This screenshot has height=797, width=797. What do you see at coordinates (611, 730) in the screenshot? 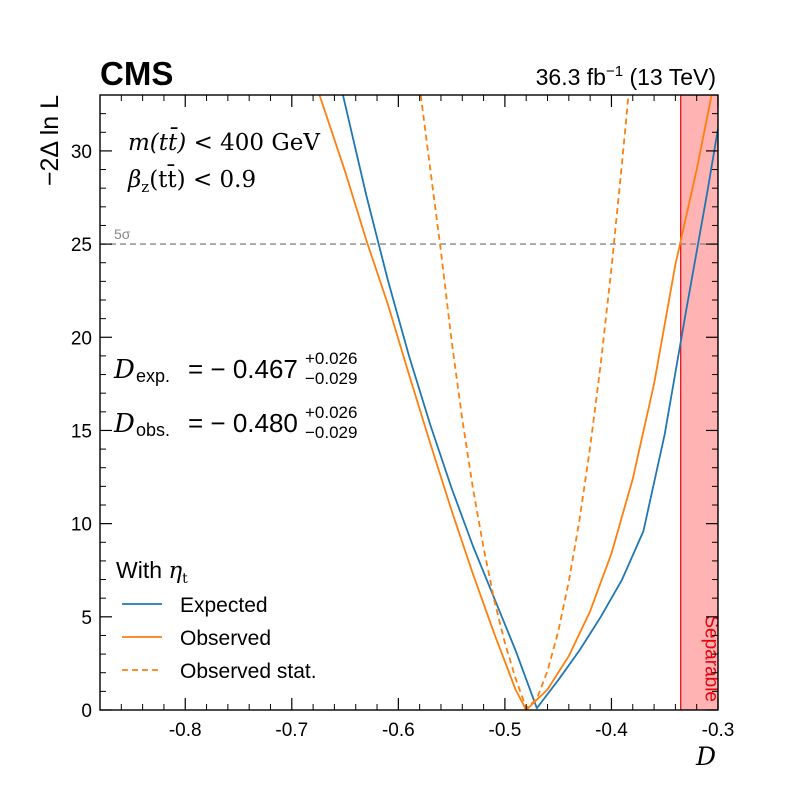
I see `x-tick-label: -0.4` at bounding box center [611, 730].